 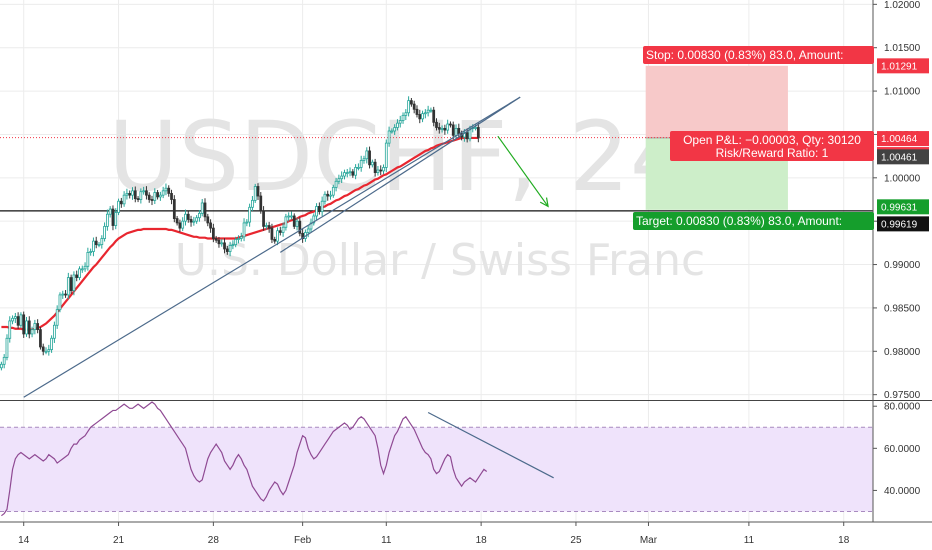 I want to click on watermark-symbol: USDCHF, 240, so click(x=430, y=157).